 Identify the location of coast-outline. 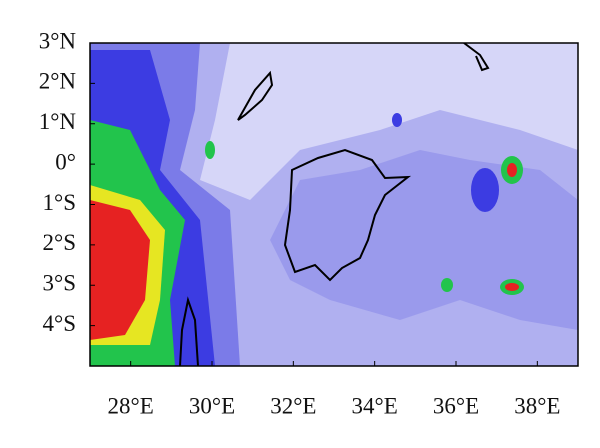
(476, 57).